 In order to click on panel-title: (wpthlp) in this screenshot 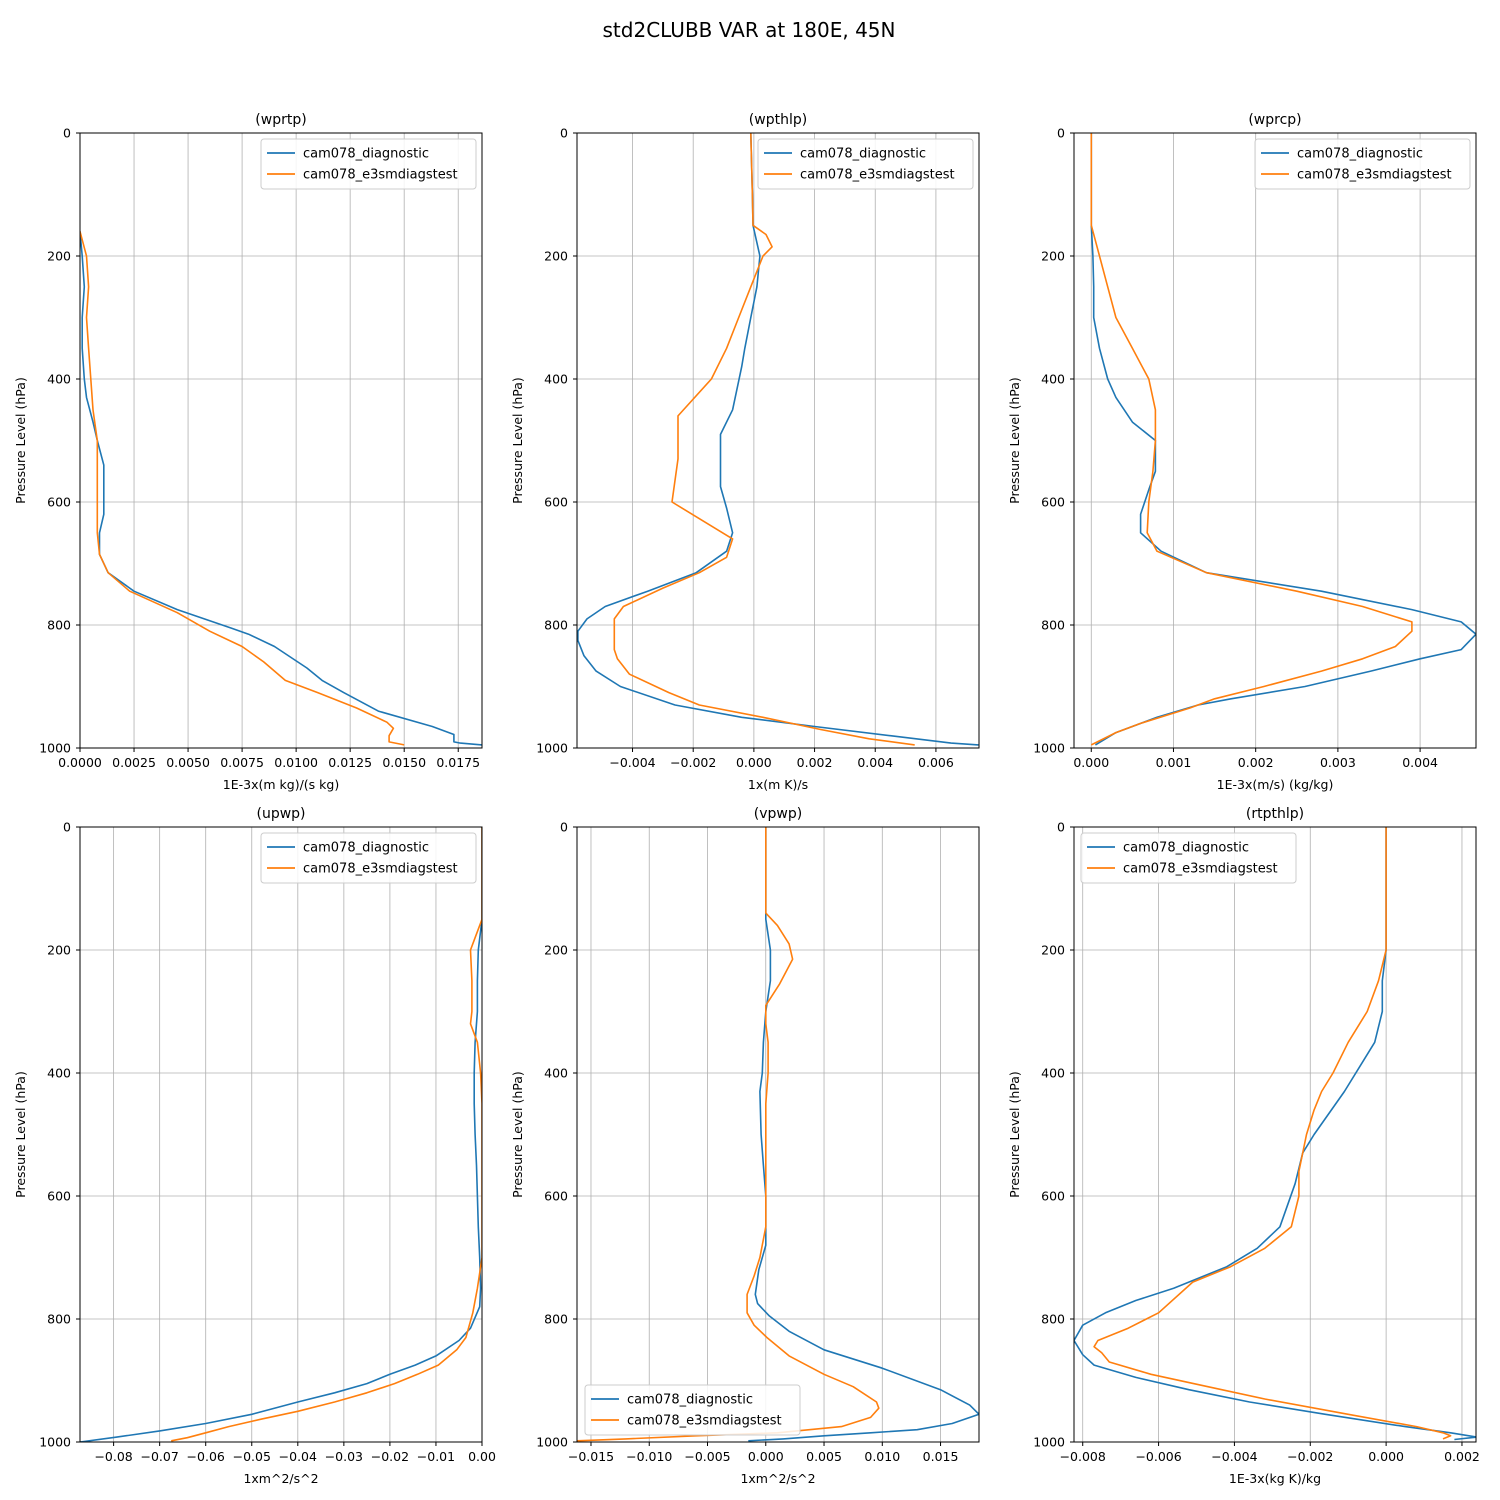, I will do `click(778, 120)`.